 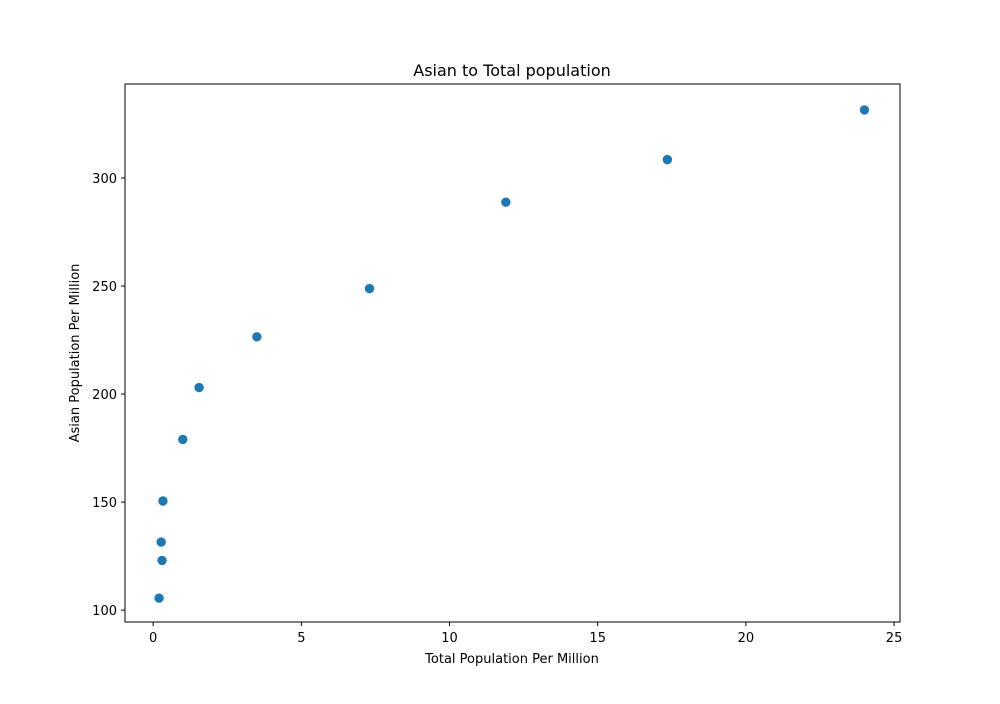 I want to click on y-axis-ticks: 100 150 200 250 300, so click(x=108, y=395).